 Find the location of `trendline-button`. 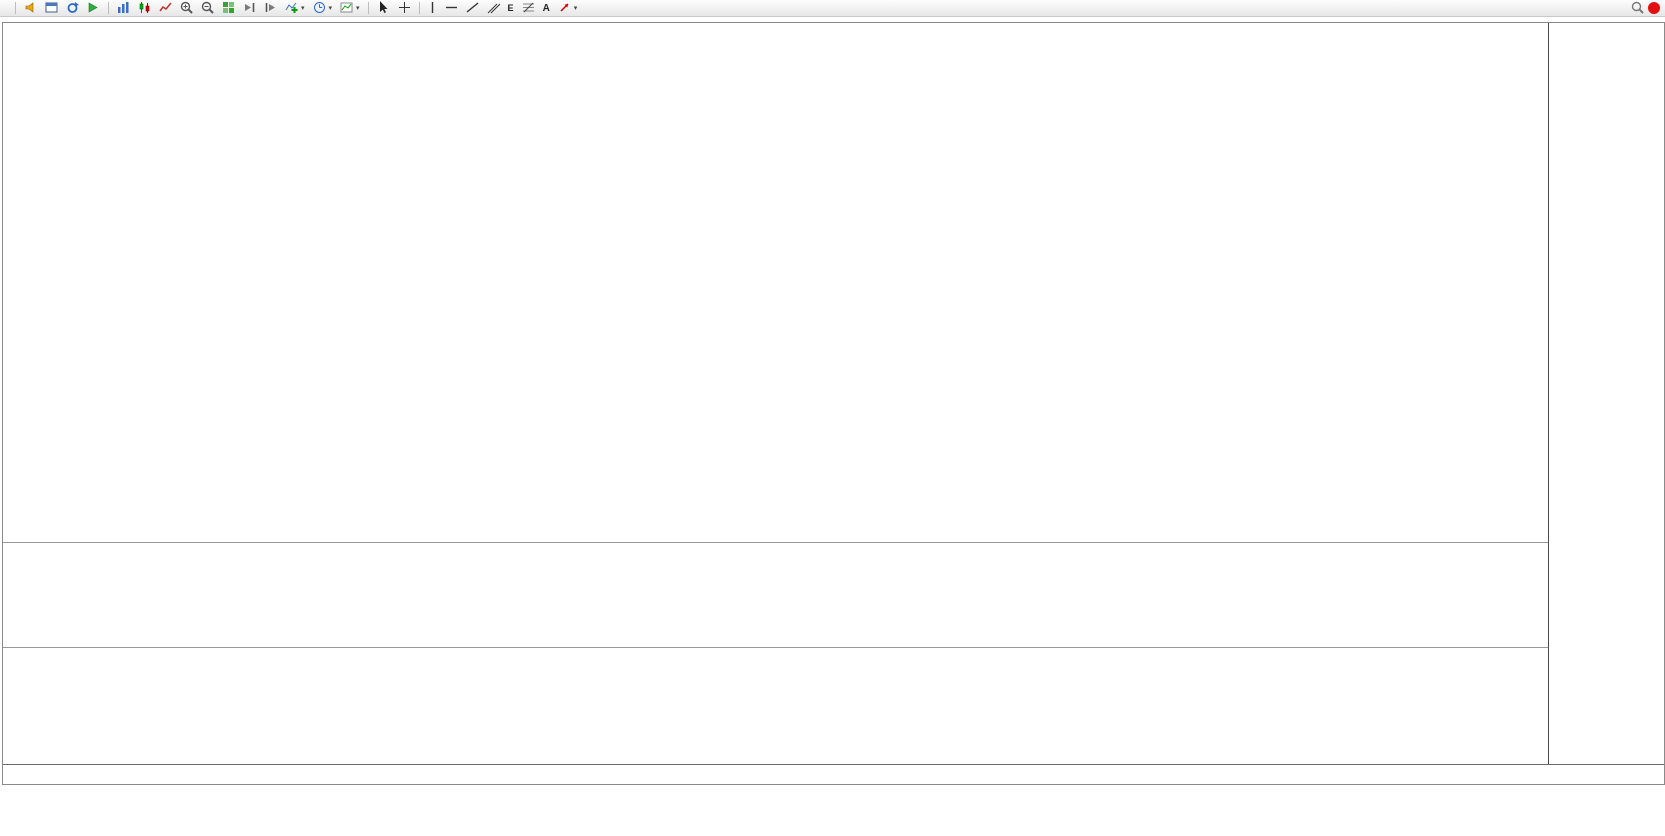

trendline-button is located at coordinates (472, 8).